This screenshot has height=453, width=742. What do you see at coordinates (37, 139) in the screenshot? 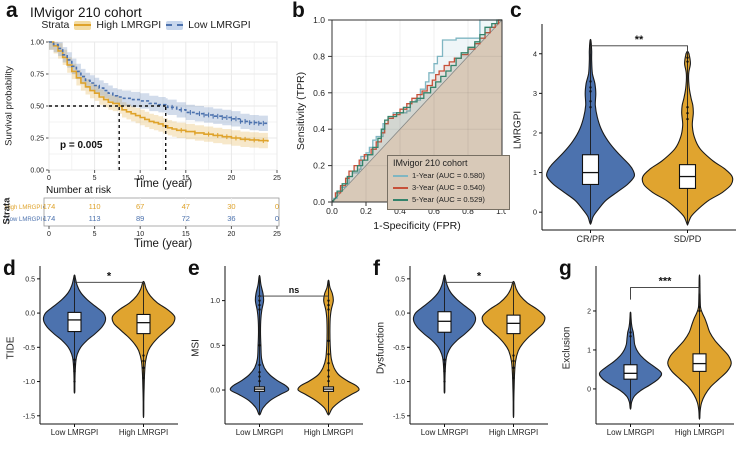
I see `svg-text: 0.25` at bounding box center [37, 139].